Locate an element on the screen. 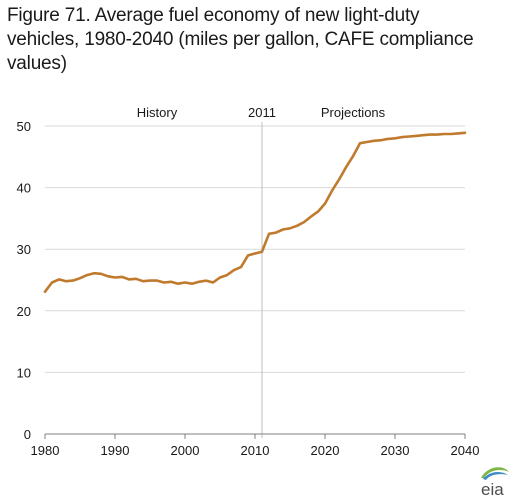 This screenshot has width=522, height=504. y-tick-label: 10 is located at coordinates (24, 372).